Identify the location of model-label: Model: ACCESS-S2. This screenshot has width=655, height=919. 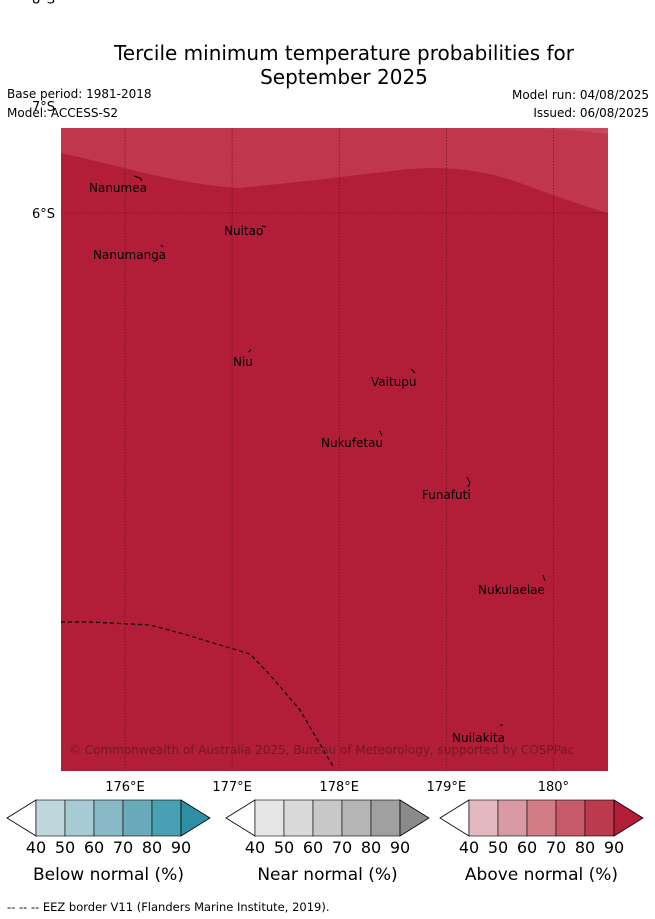
(63, 113).